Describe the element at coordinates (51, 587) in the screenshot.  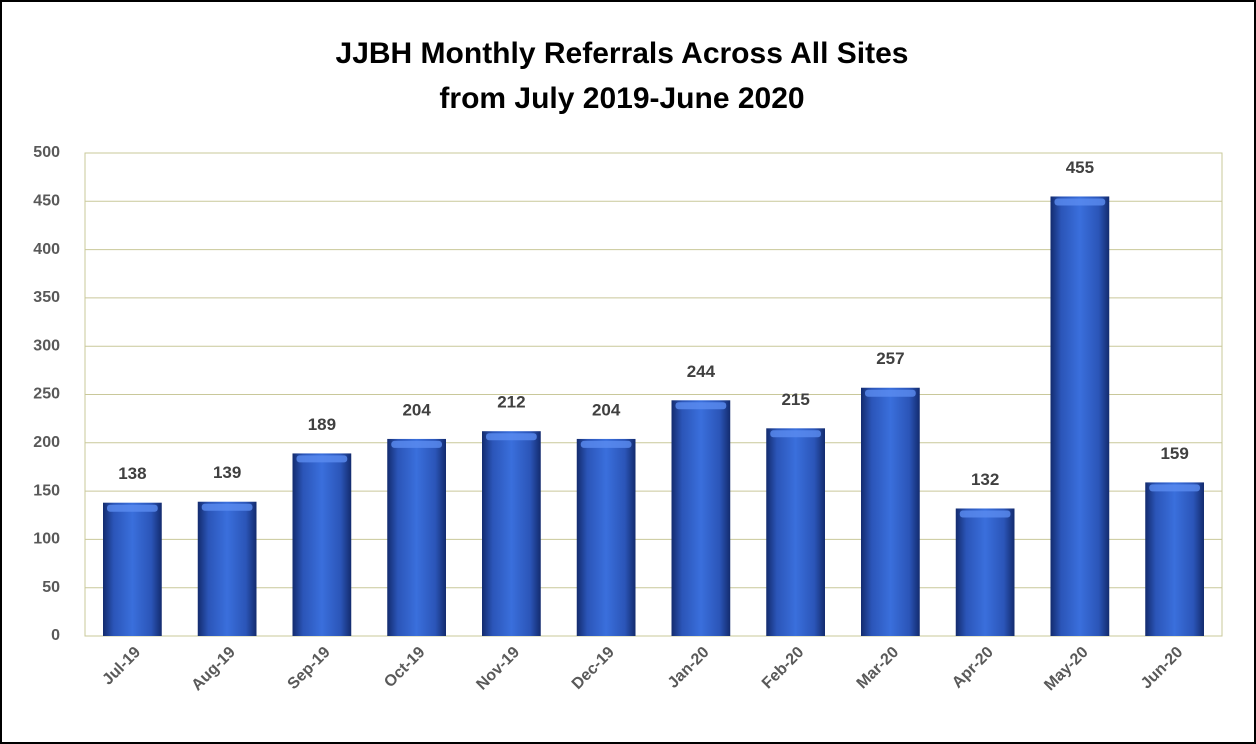
I see `y-tick-label: 50` at that location.